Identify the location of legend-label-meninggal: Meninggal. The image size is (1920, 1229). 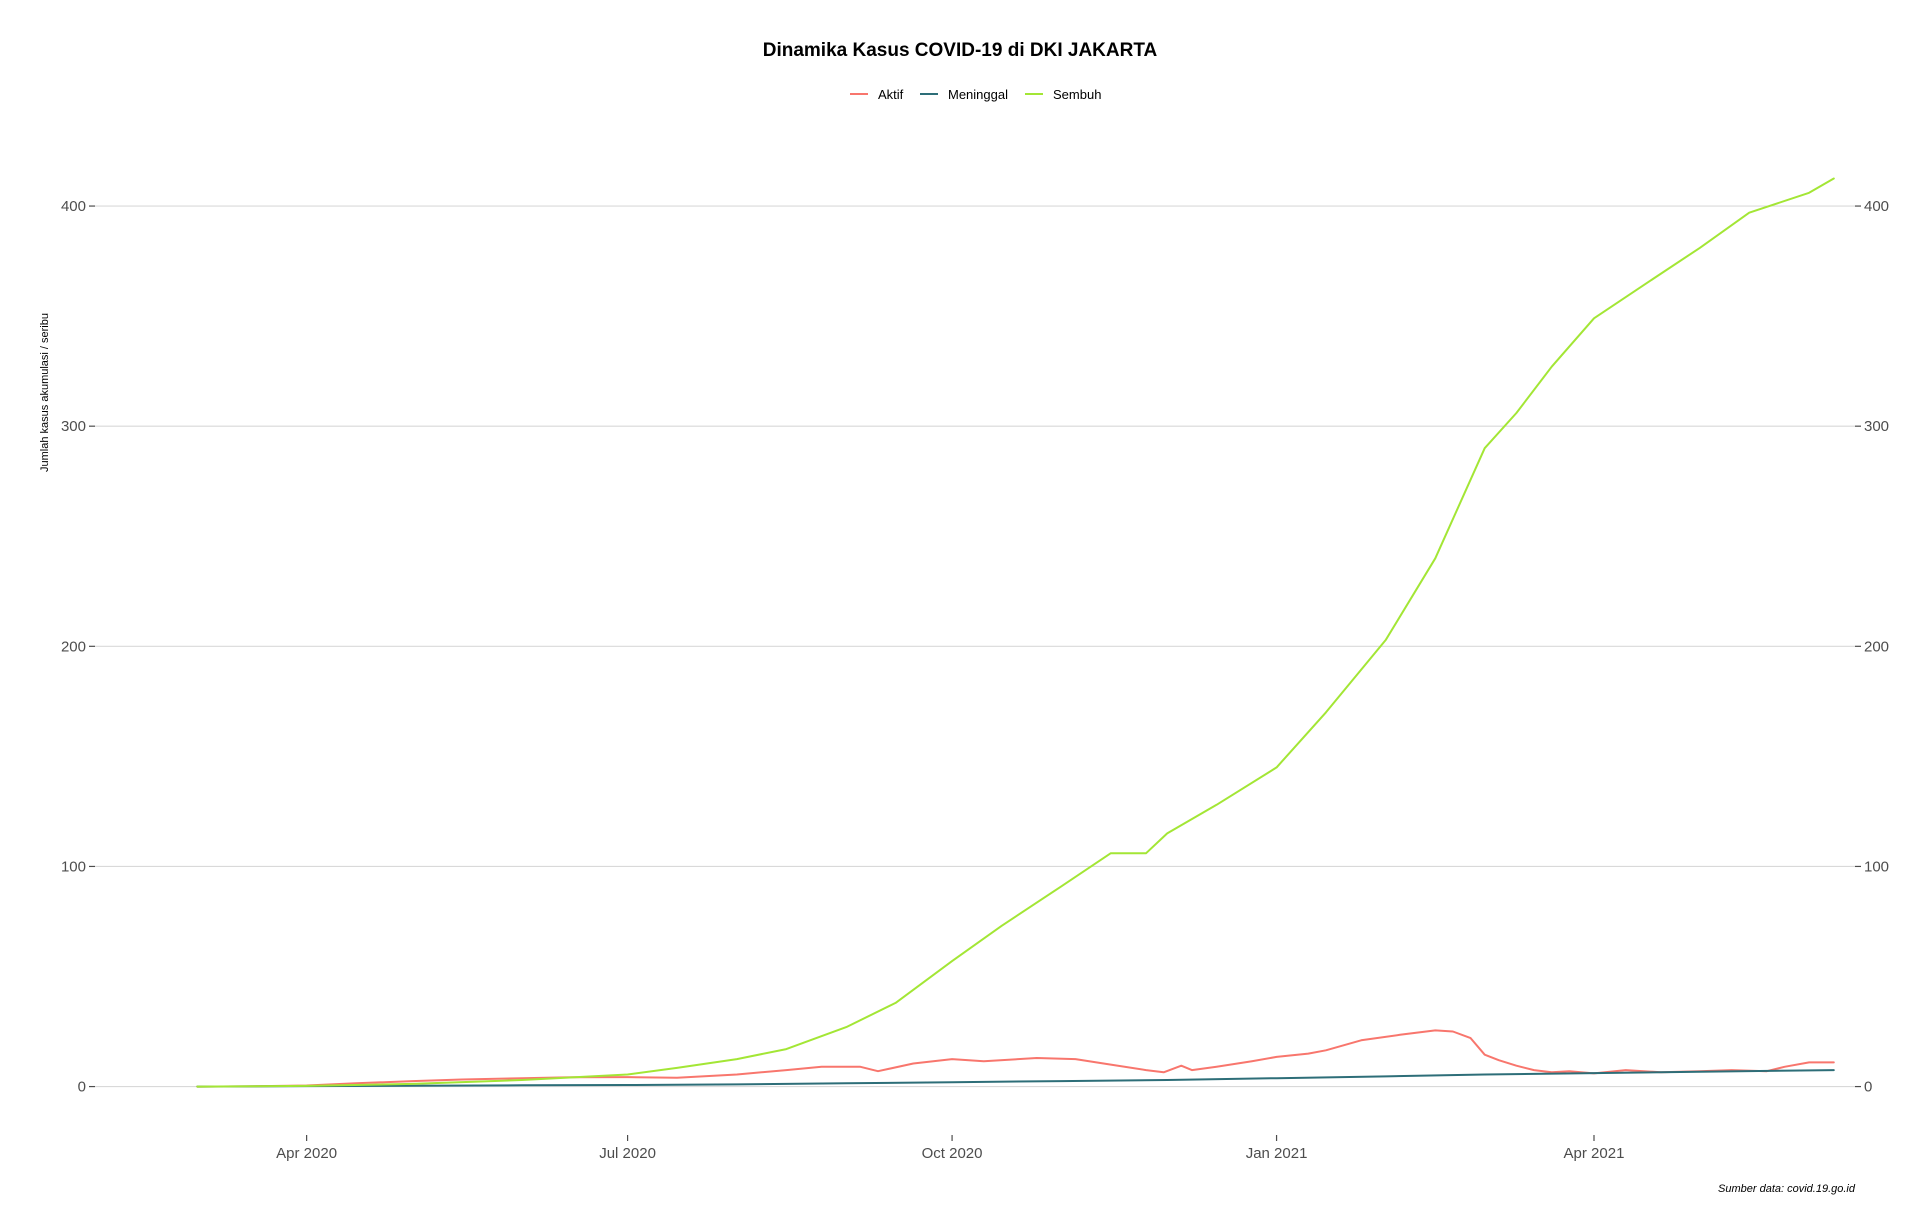
(978, 94).